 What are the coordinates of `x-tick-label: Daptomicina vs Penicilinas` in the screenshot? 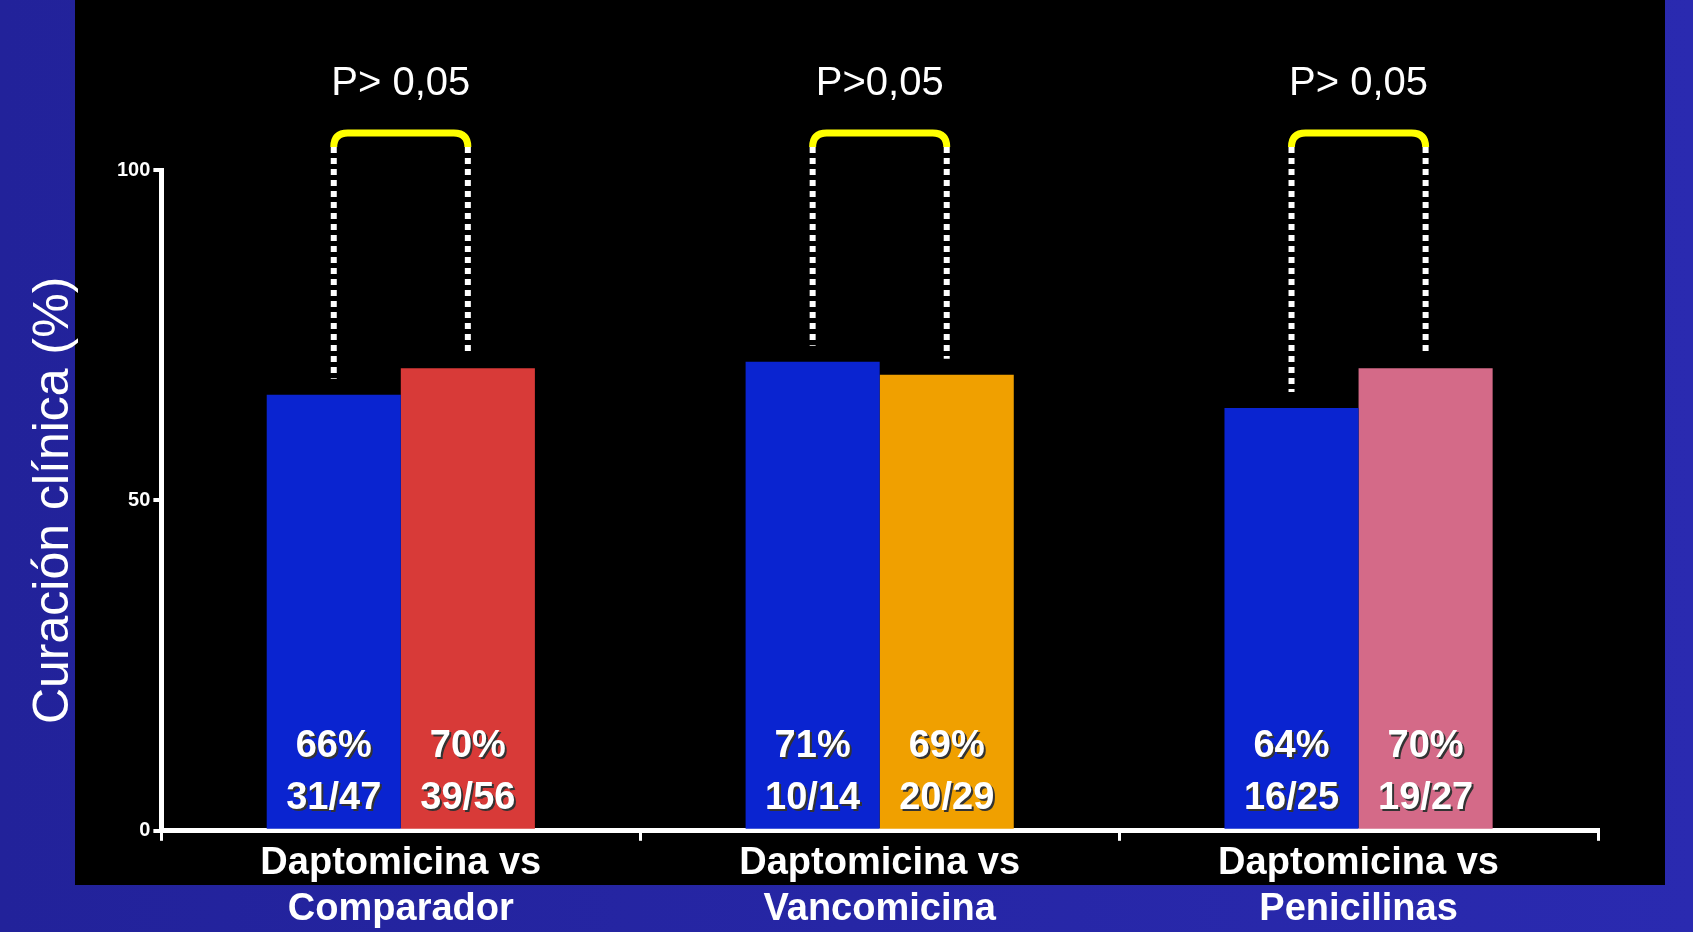 It's located at (1358, 884).